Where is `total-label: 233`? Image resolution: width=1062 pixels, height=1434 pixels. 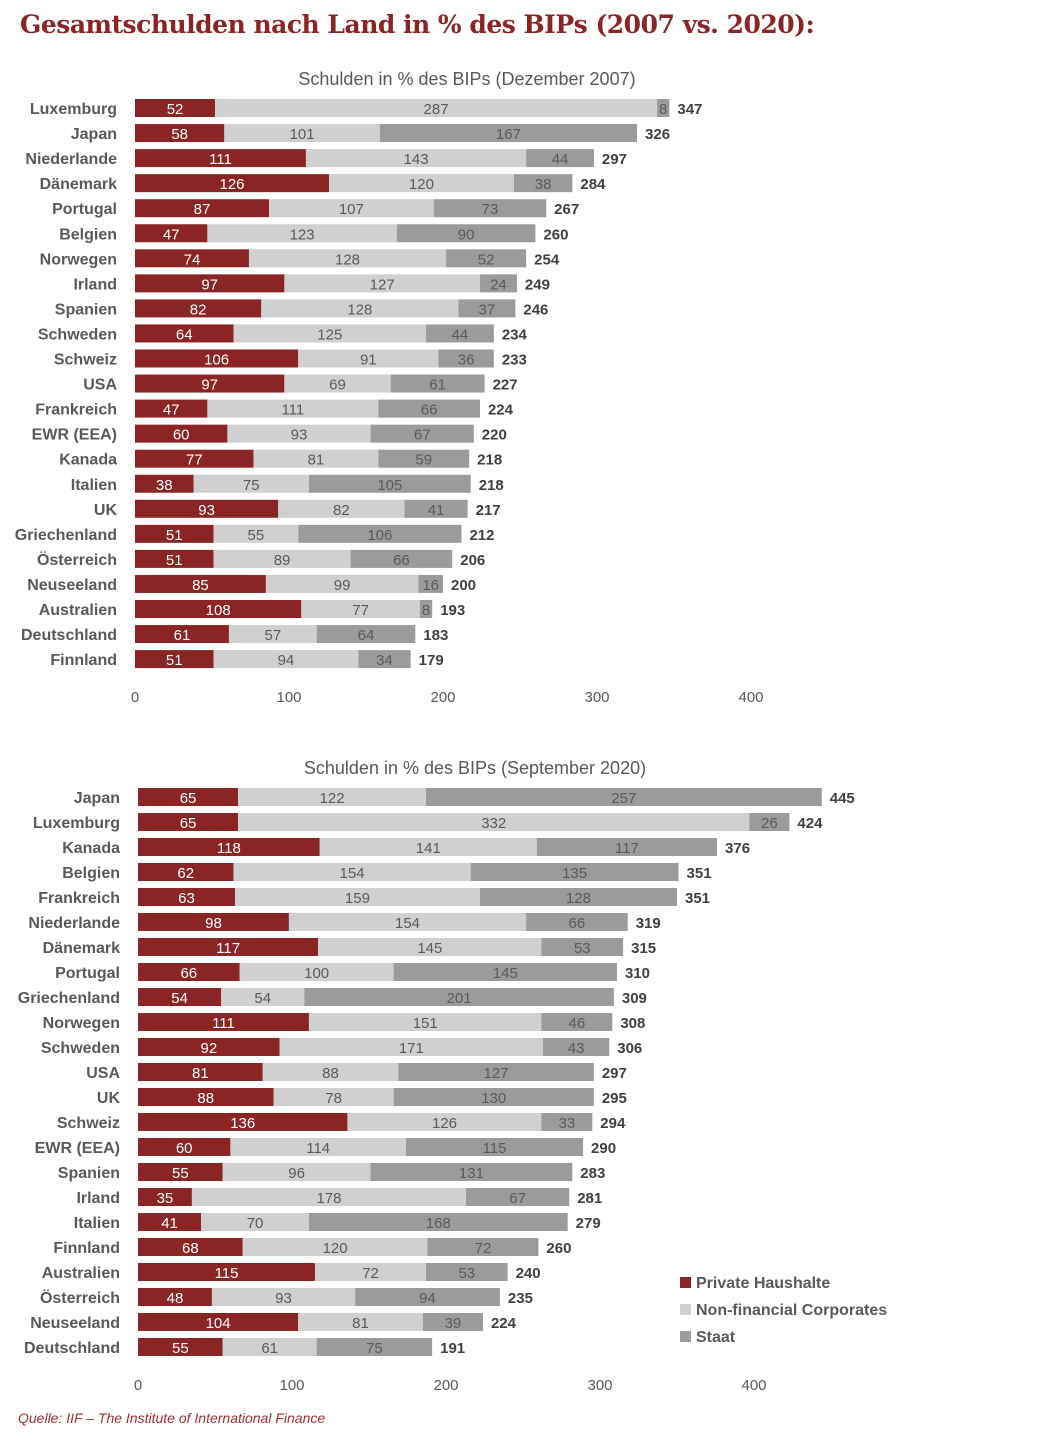 total-label: 233 is located at coordinates (514, 360).